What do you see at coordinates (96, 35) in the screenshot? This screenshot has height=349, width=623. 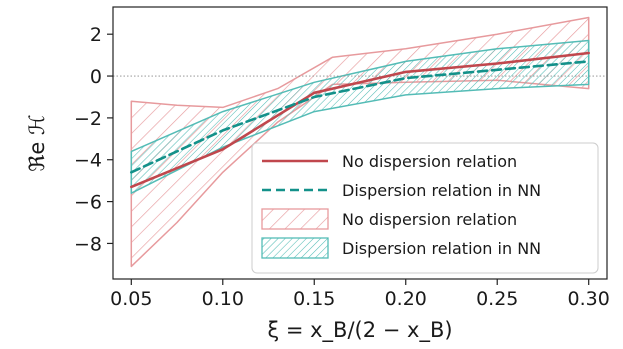 I see `y-tick-label: 2` at bounding box center [96, 35].